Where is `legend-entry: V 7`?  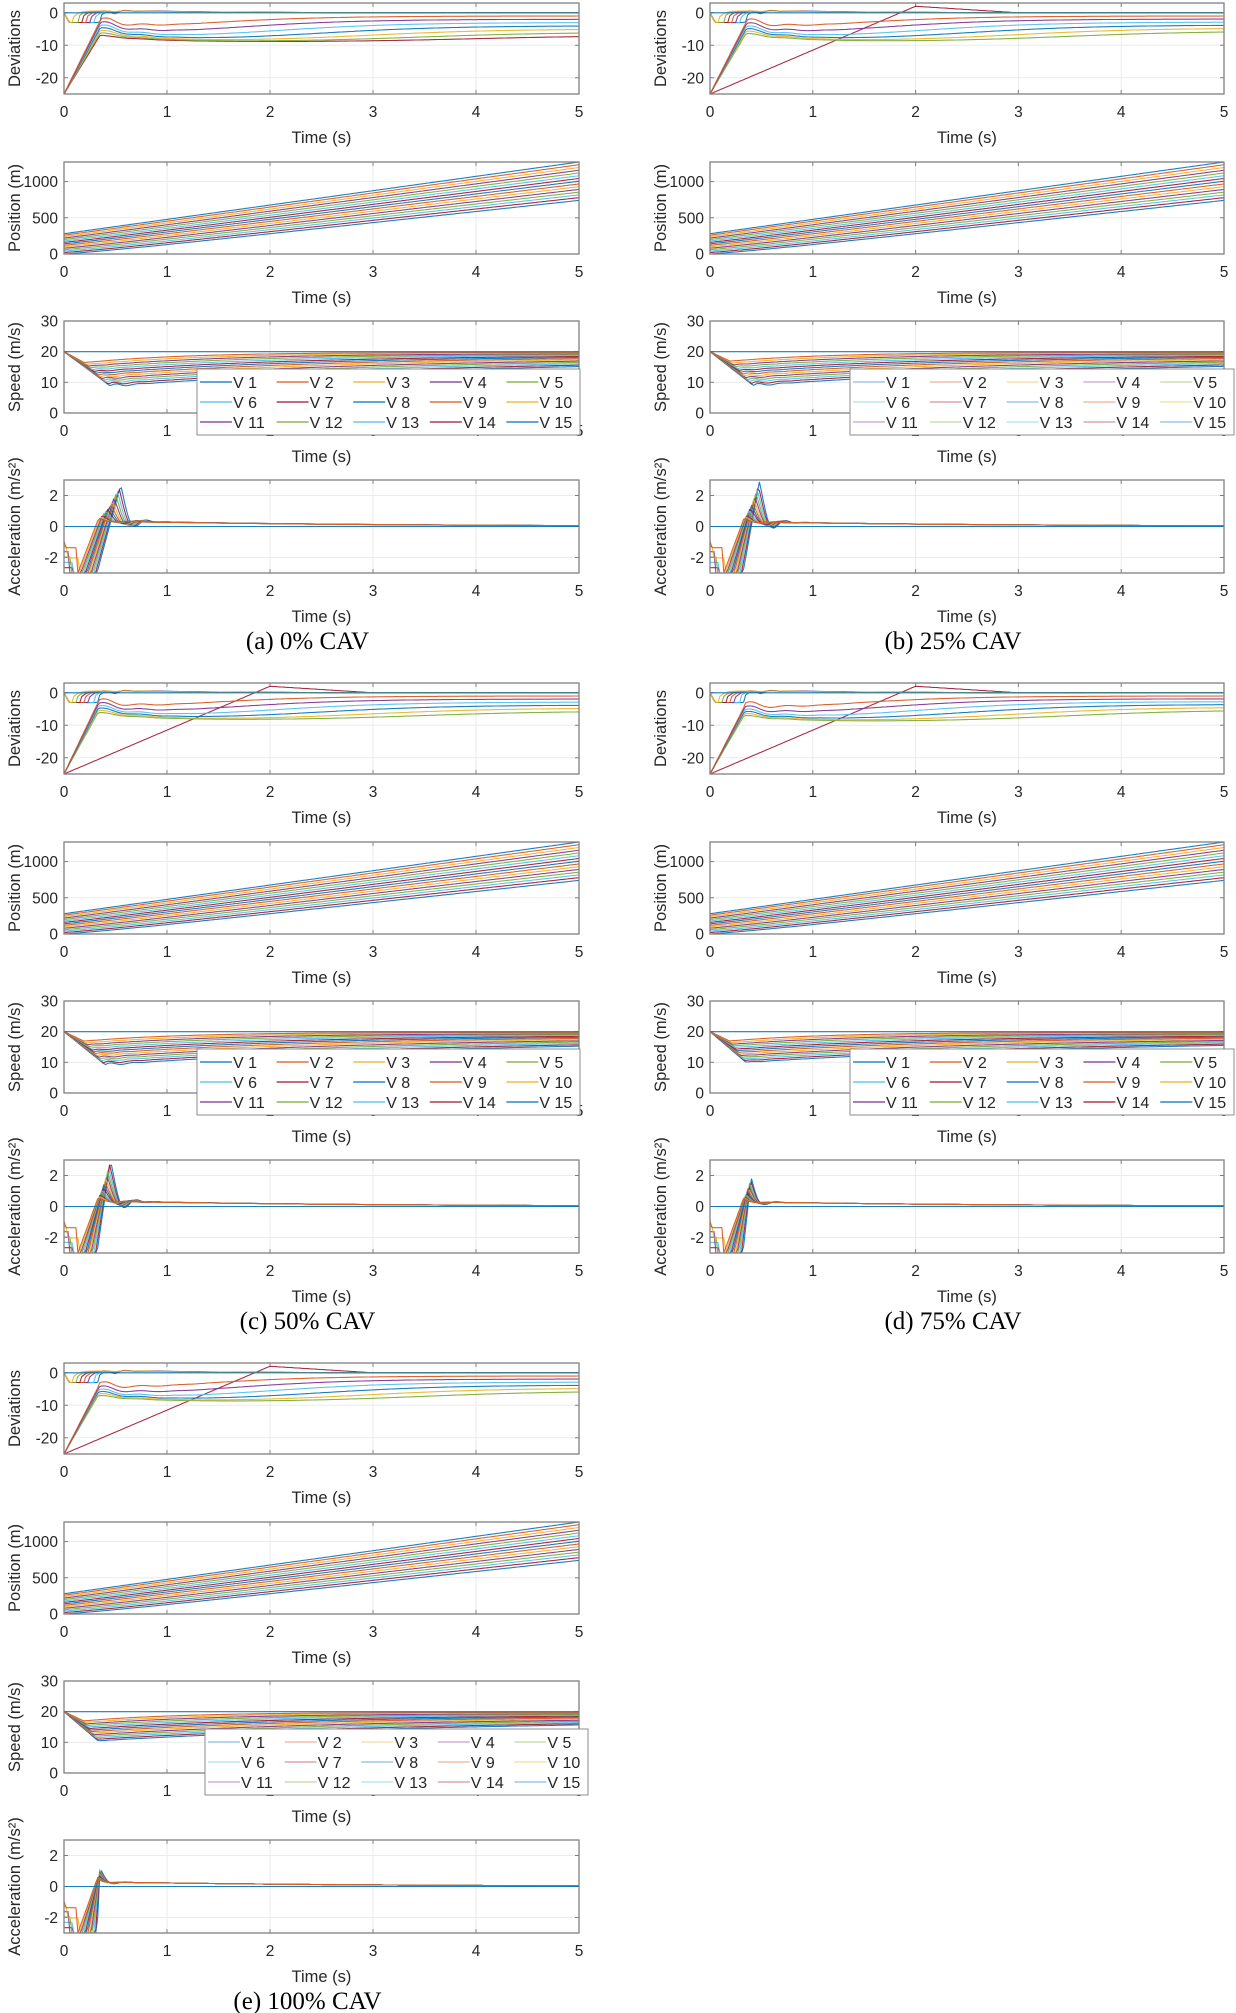
legend-entry: V 7 is located at coordinates (330, 1763).